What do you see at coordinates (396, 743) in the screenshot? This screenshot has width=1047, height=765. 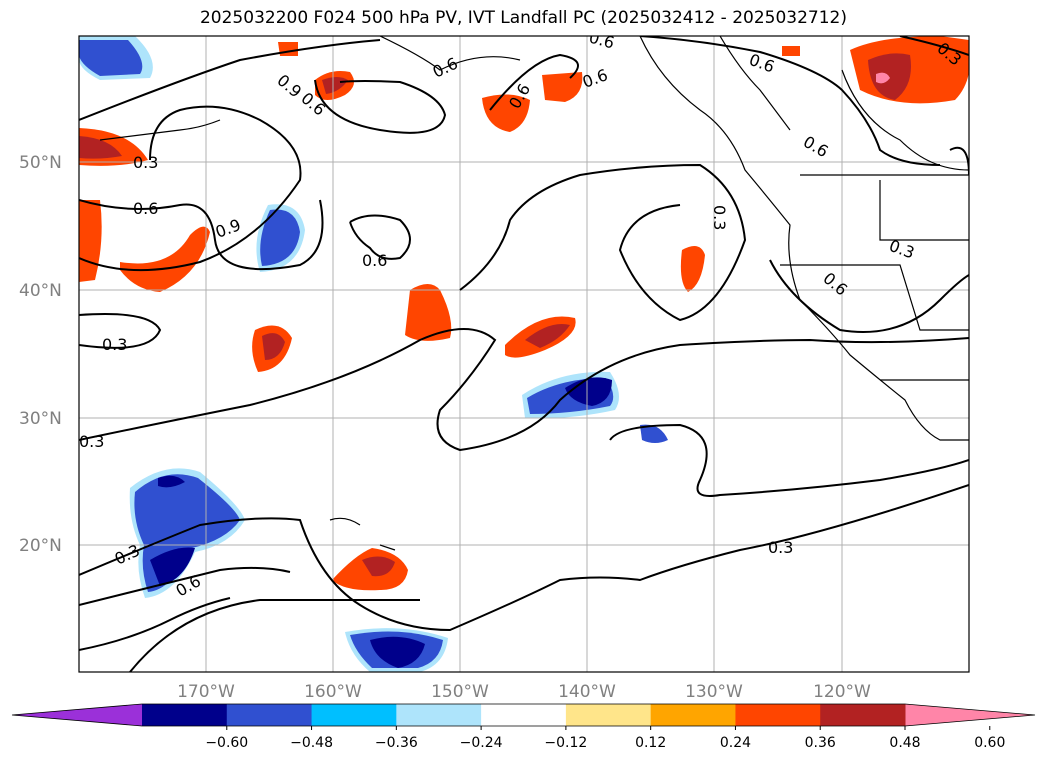 I see `colorbar-tick-label: −0.36` at bounding box center [396, 743].